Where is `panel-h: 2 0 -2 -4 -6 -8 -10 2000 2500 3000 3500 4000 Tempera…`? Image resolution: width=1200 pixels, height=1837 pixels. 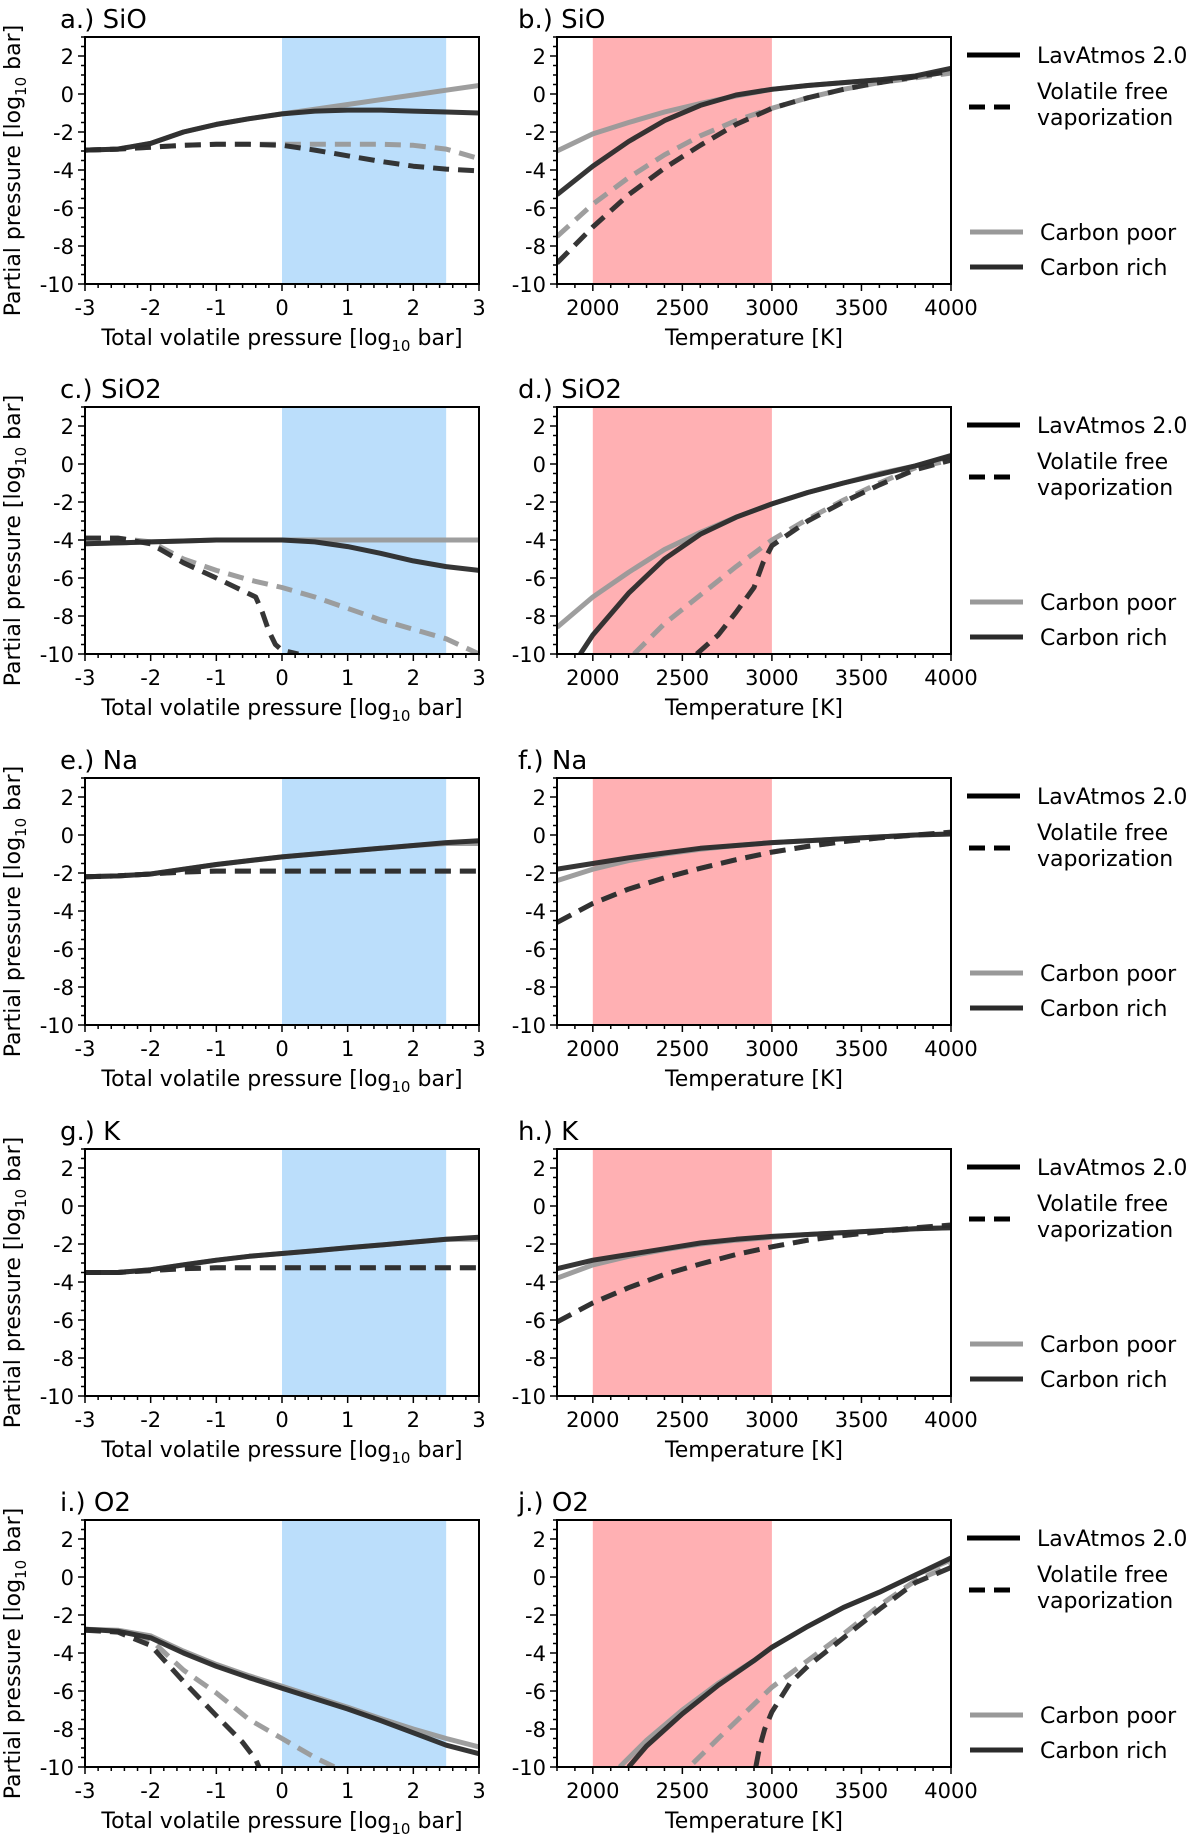
panel-h: 2 0 -2 -4 -6 -8 -10 2000 2500 3000 3500 4000 Tempera… is located at coordinates (850, 1290).